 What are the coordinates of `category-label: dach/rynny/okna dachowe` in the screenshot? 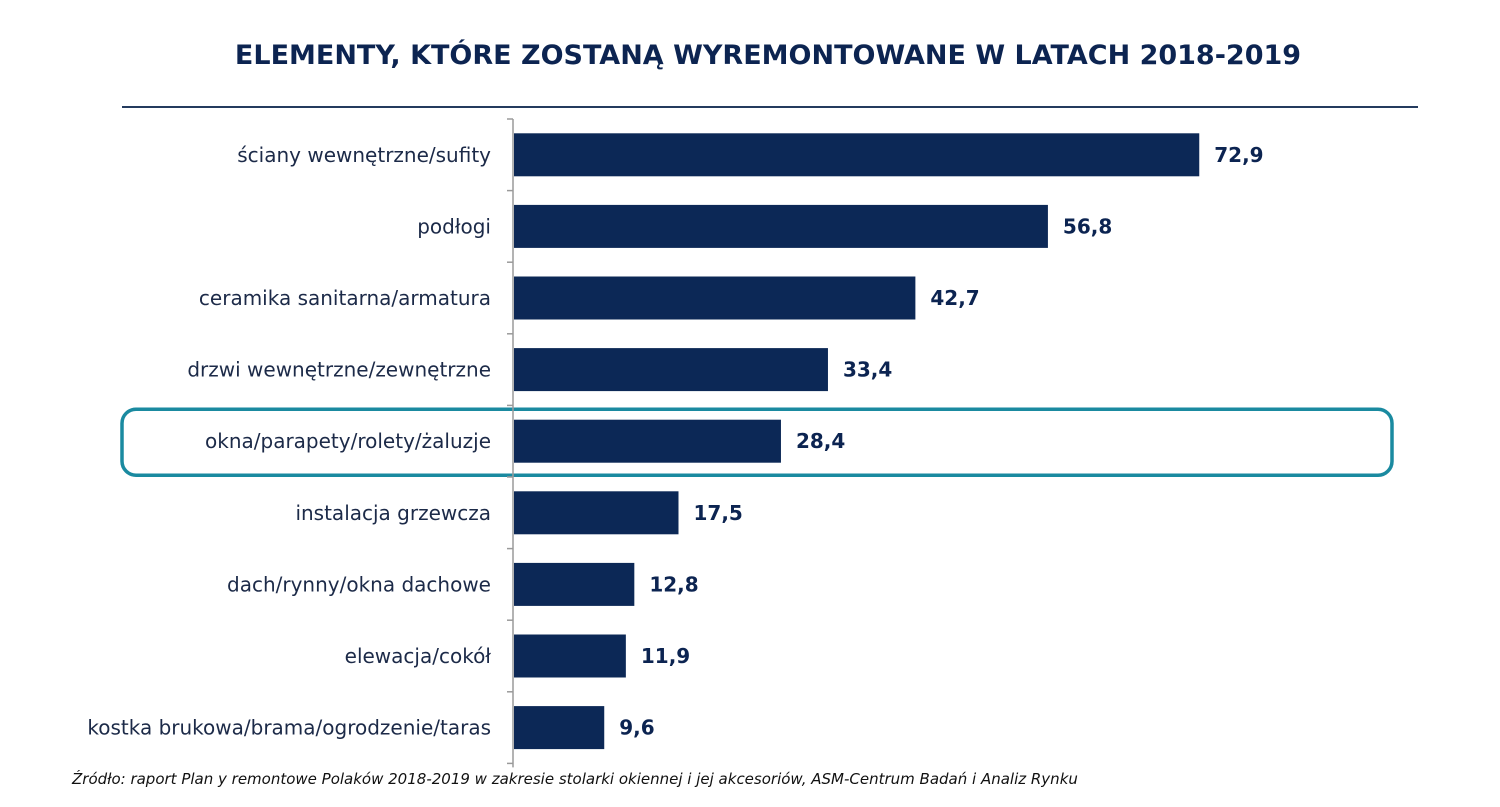 It's located at (359, 584).